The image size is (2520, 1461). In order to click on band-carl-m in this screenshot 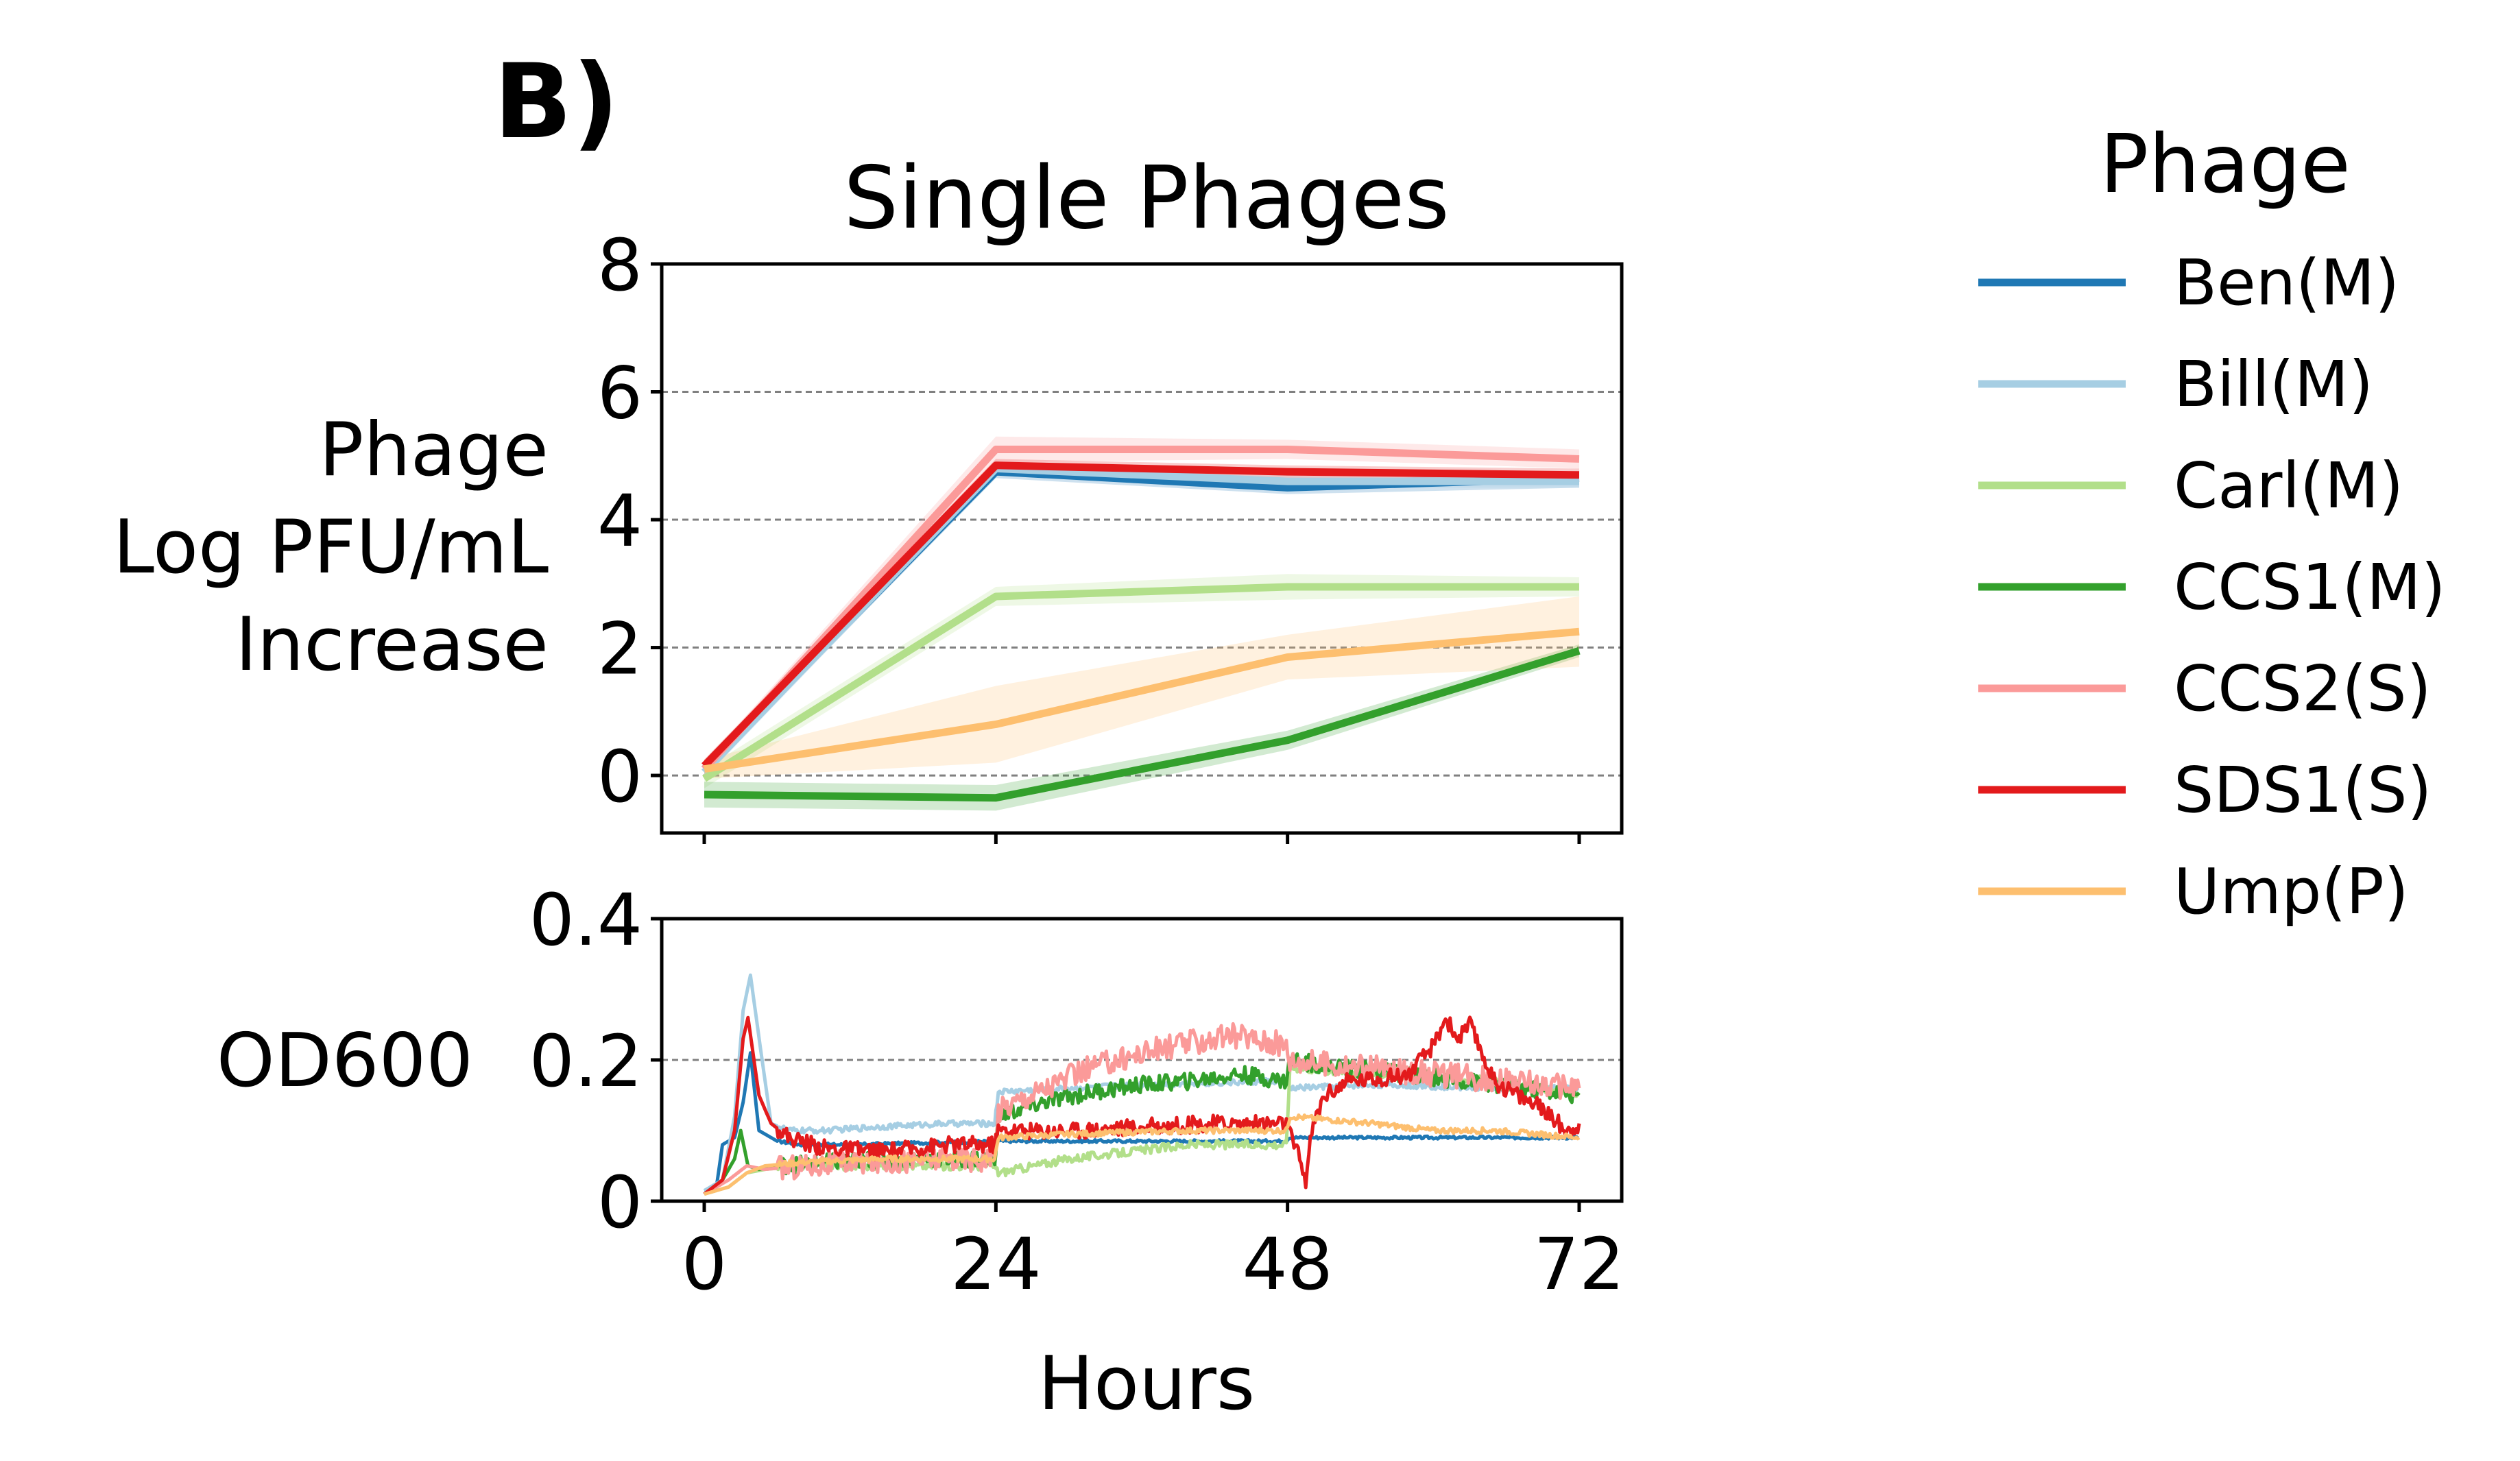, I will do `click(1141, 681)`.